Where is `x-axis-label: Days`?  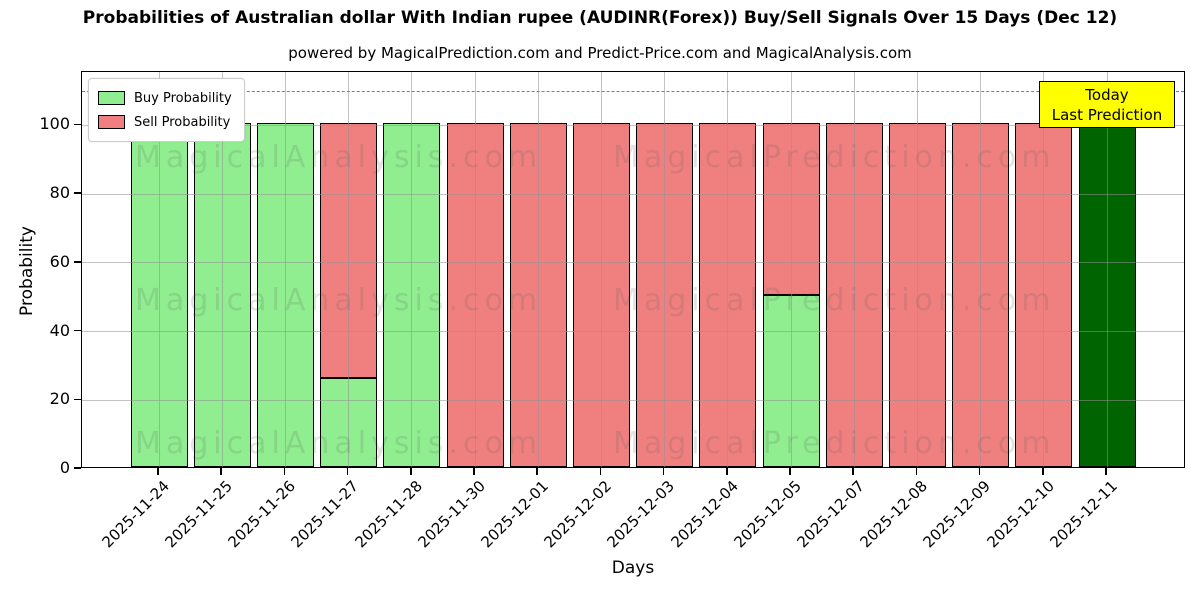 x-axis-label: Days is located at coordinates (633, 568).